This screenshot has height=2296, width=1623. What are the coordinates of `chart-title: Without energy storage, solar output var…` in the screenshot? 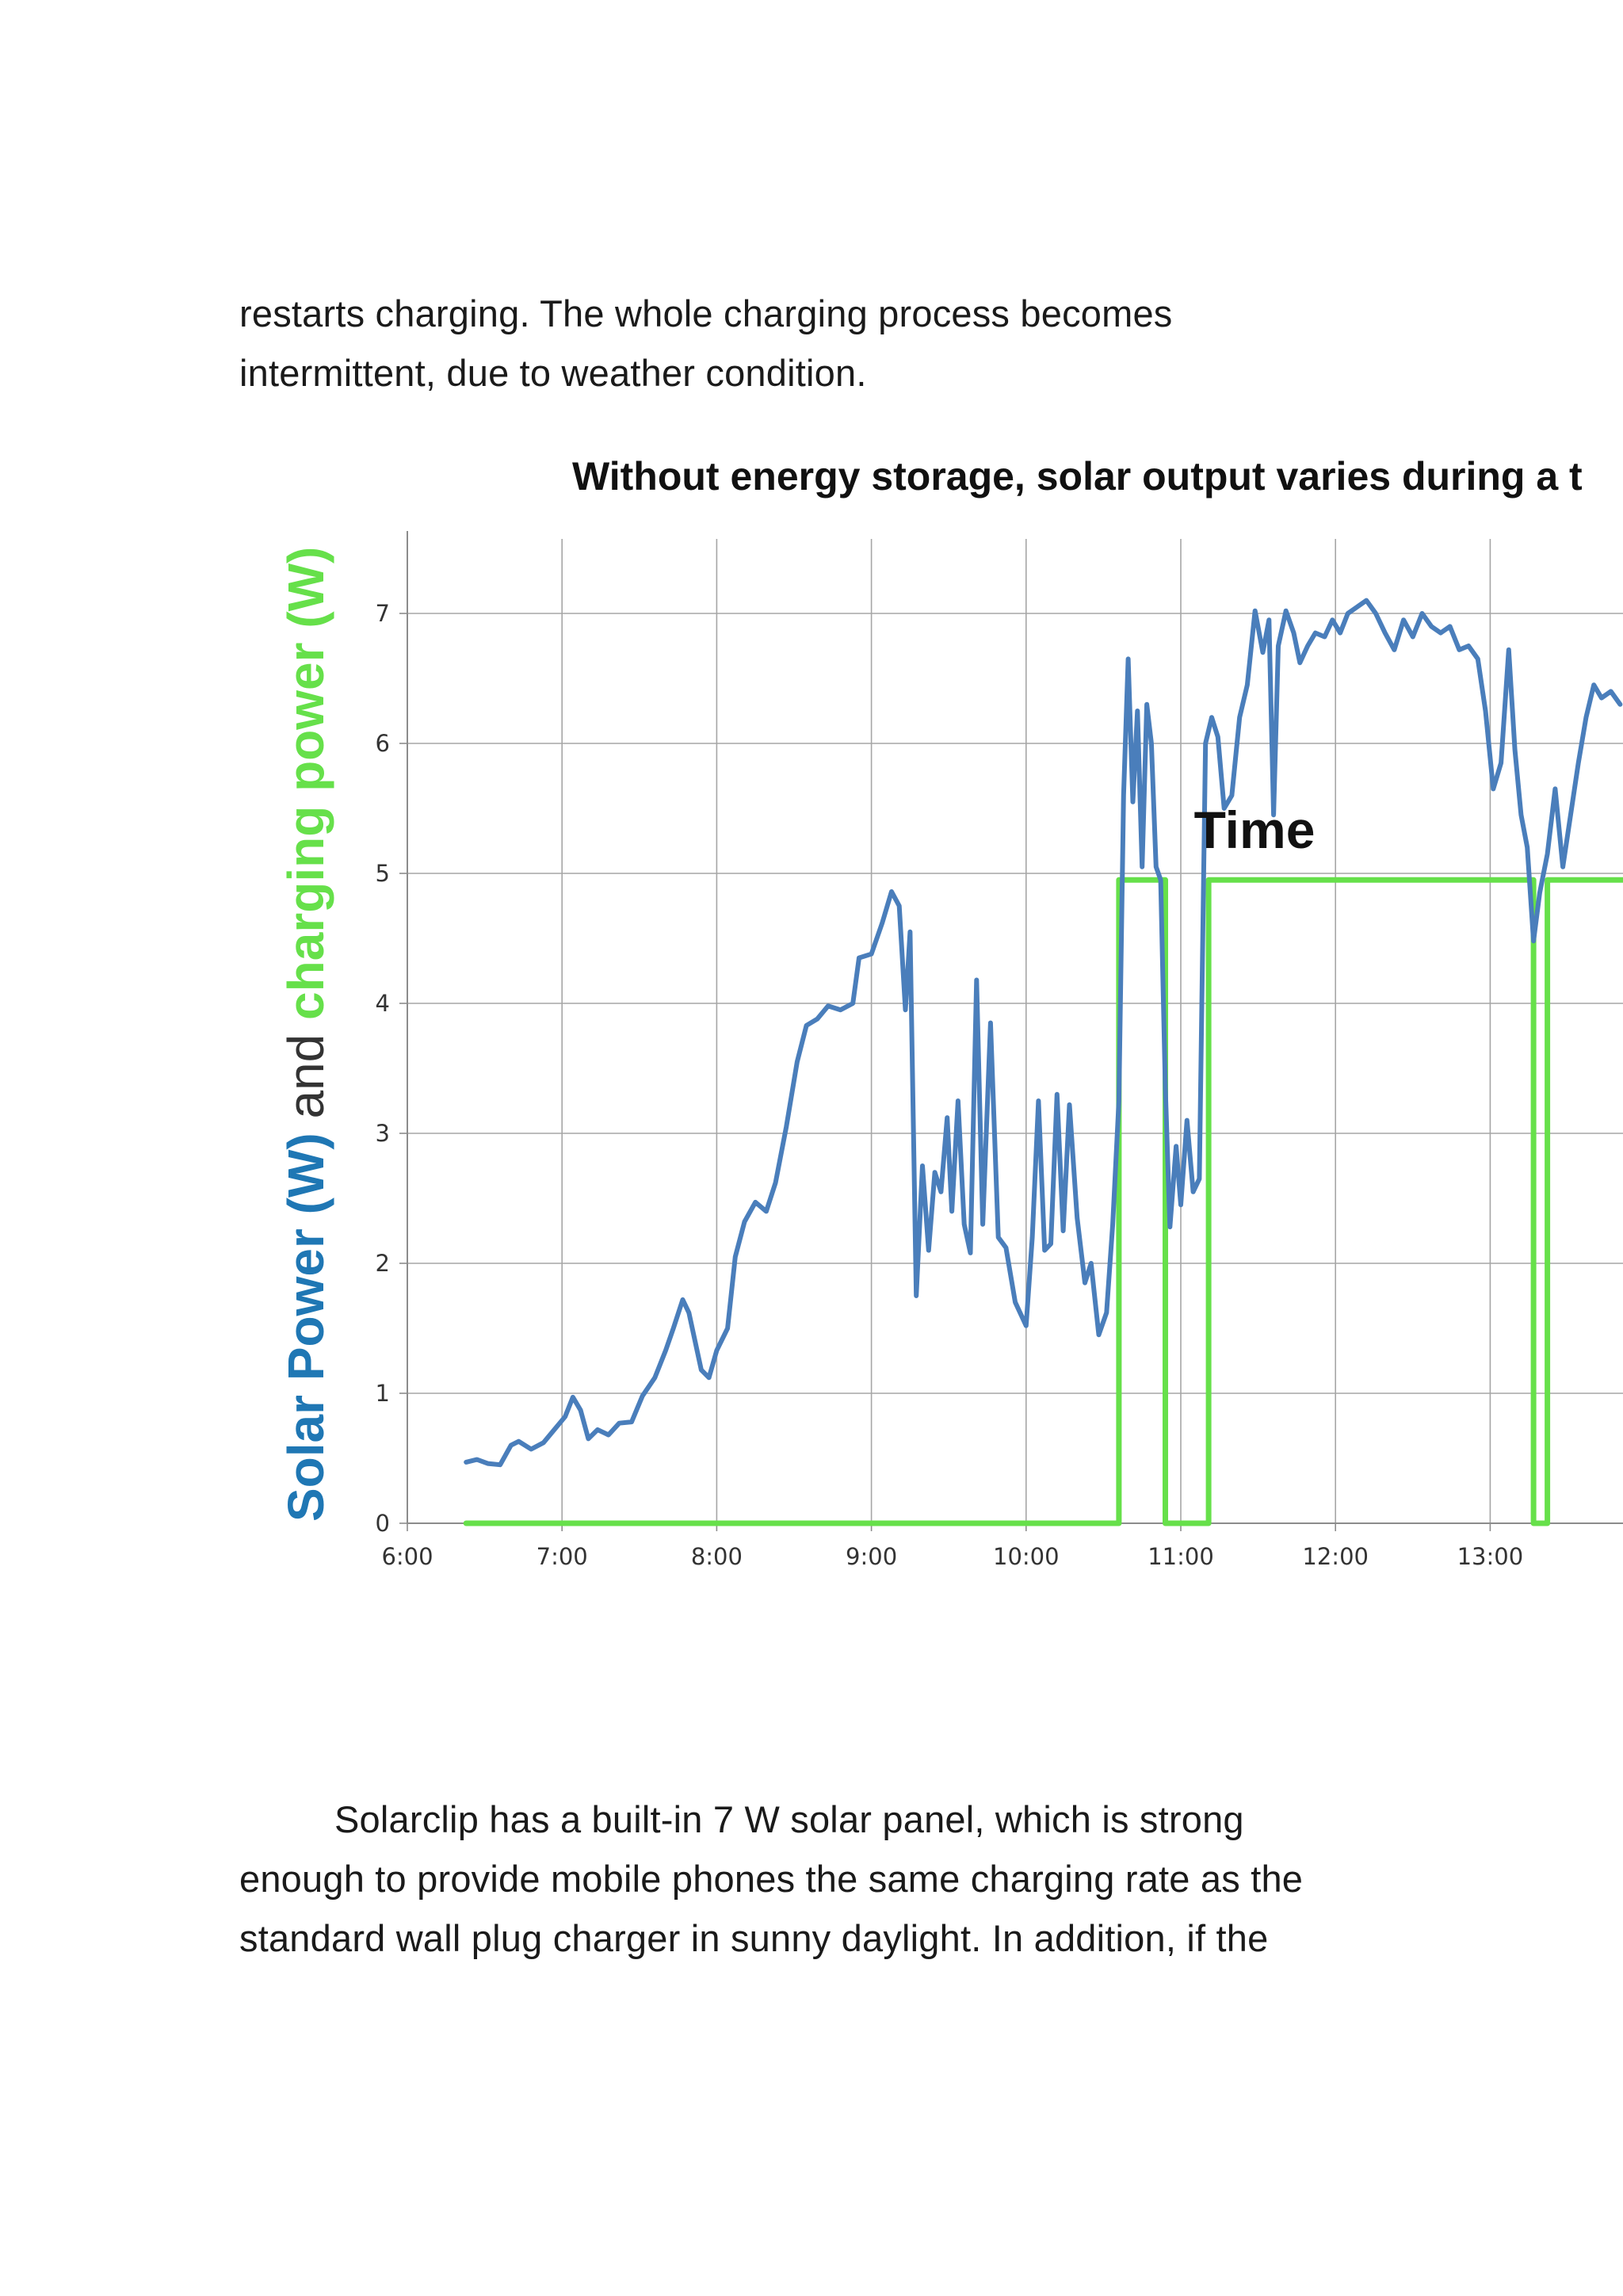 It's located at (1077, 476).